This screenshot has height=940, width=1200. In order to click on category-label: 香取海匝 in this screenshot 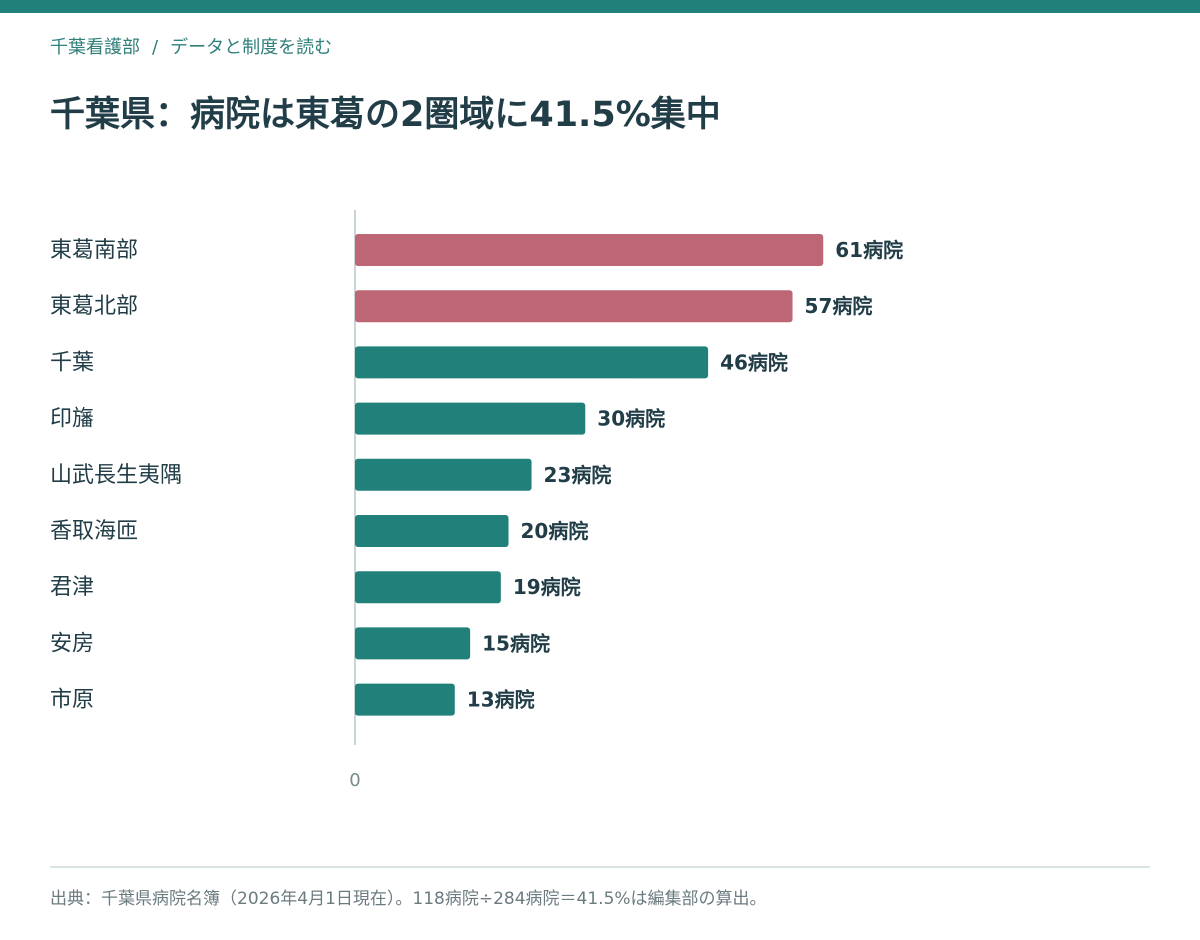, I will do `click(94, 531)`.